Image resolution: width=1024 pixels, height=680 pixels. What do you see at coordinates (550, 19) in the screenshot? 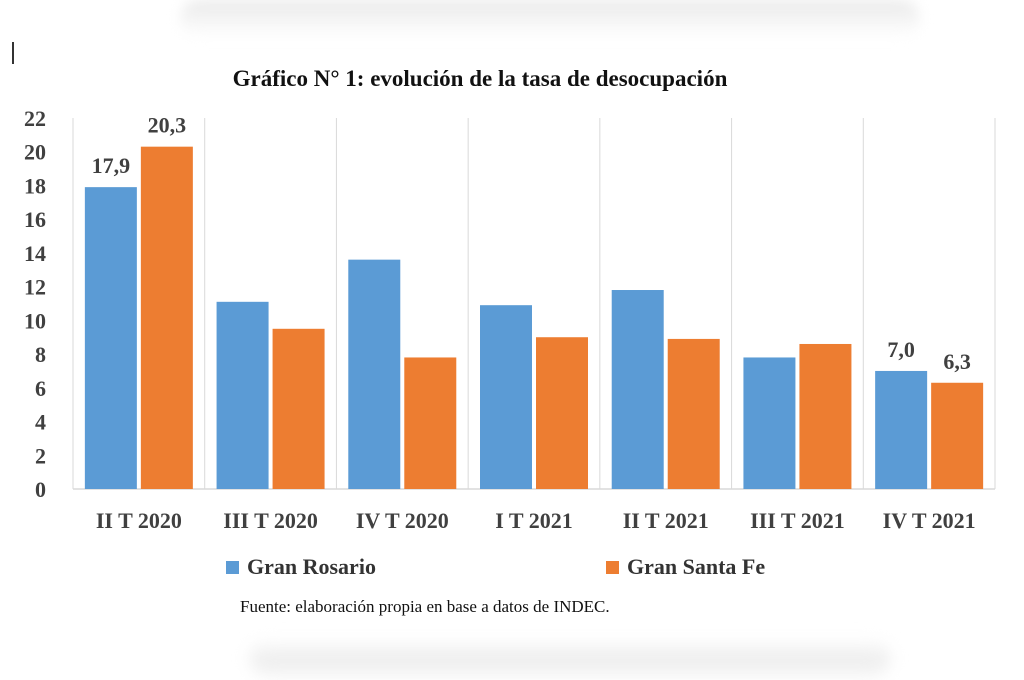
I see `page-shadow-top` at bounding box center [550, 19].